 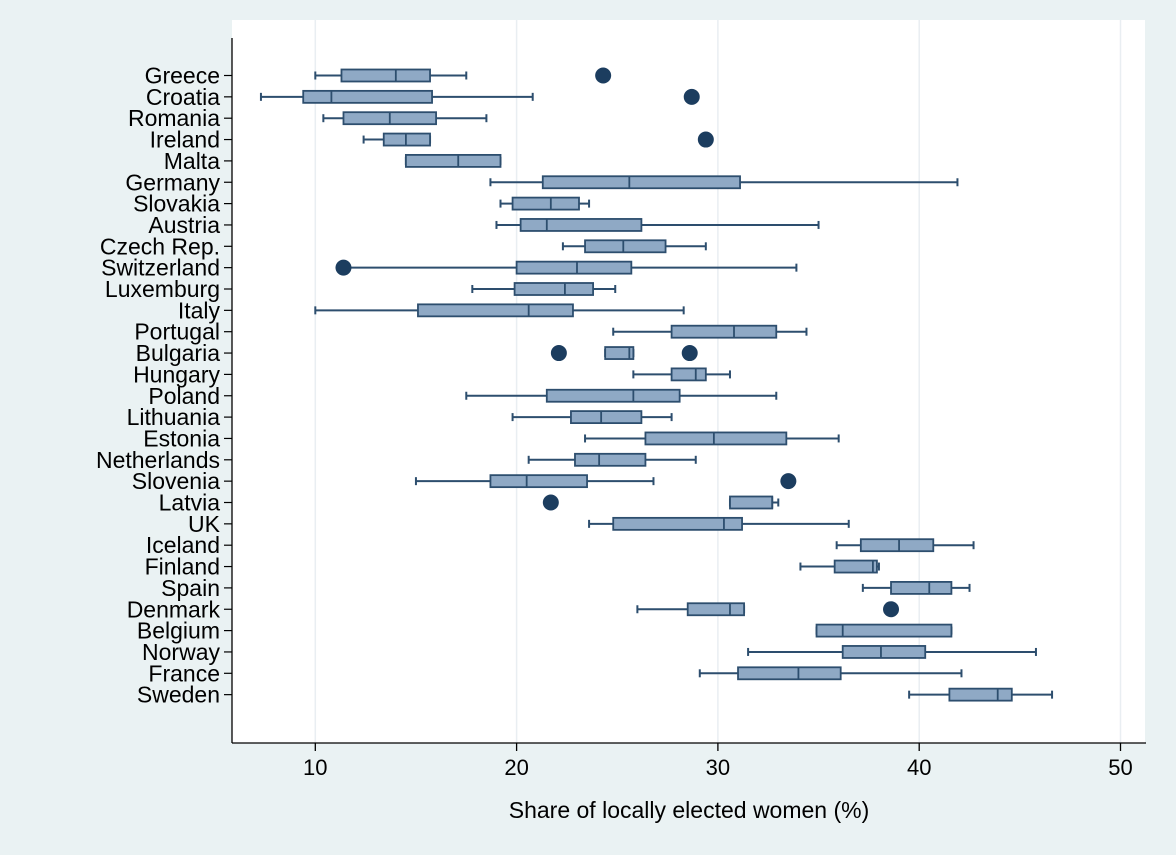 What do you see at coordinates (176, 481) in the screenshot?
I see `y-category-label: Slovenia` at bounding box center [176, 481].